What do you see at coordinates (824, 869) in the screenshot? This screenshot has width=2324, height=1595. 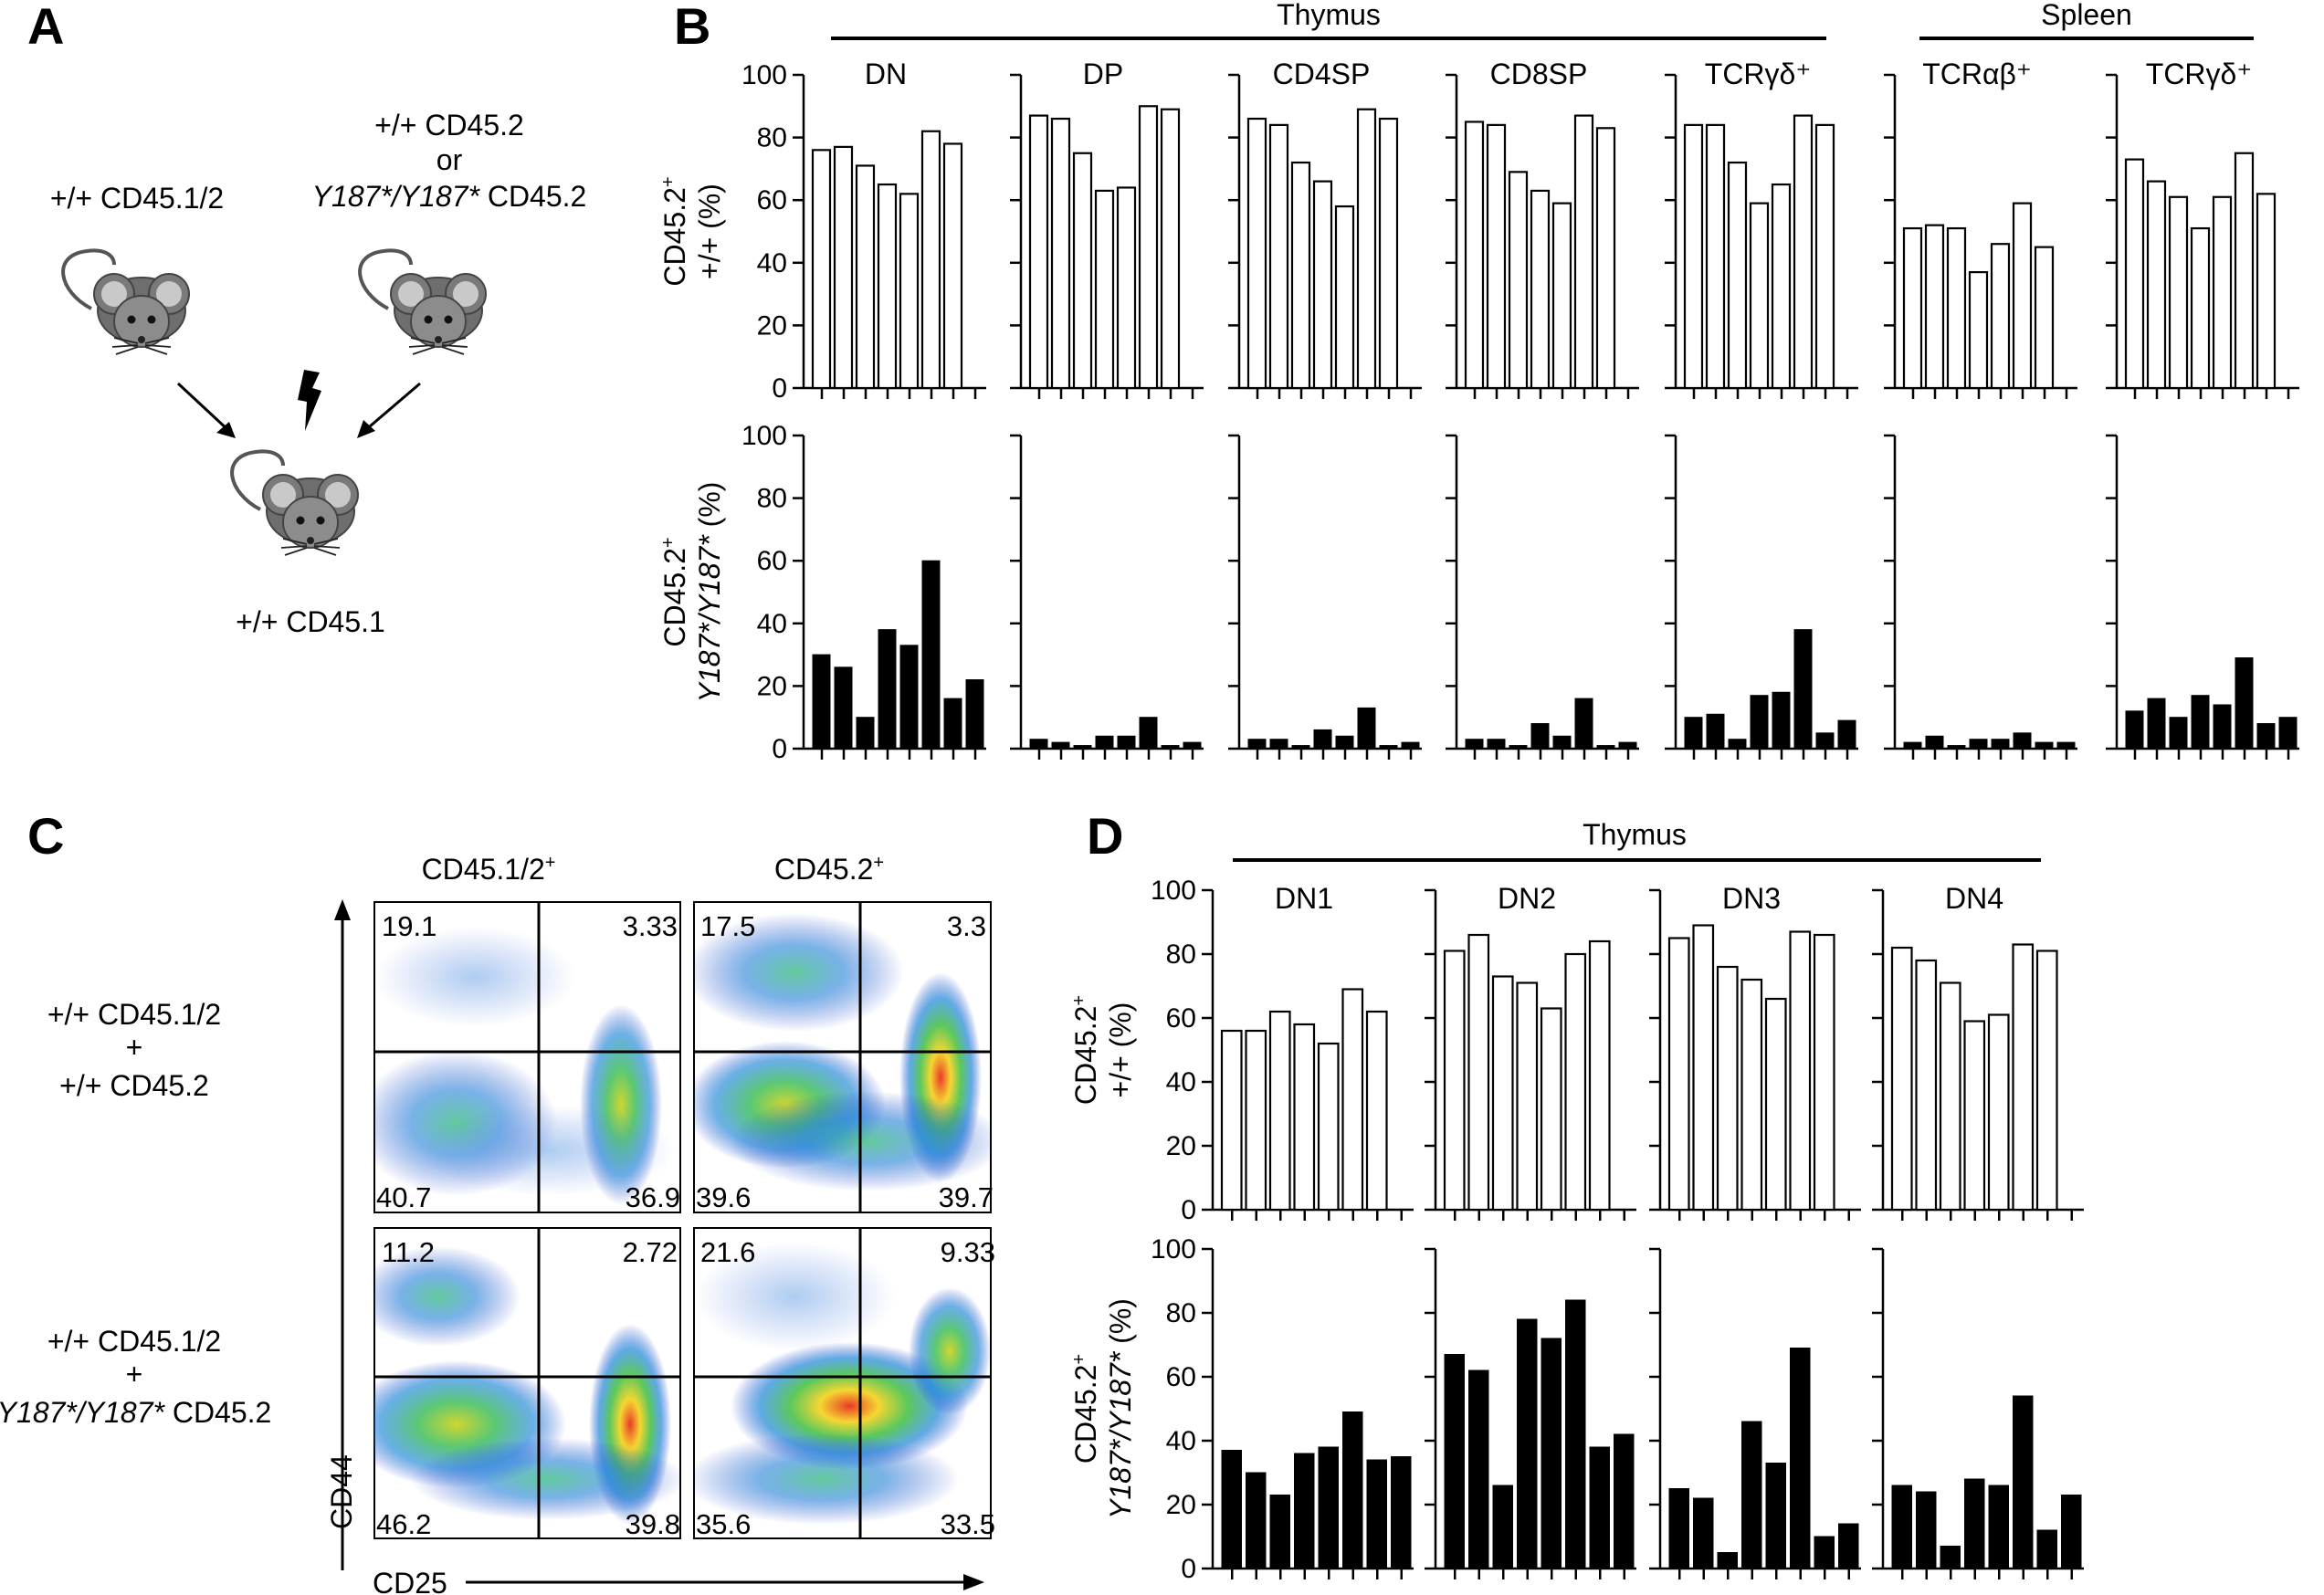 I see `flow-col2-text: CD45.2` at bounding box center [824, 869].